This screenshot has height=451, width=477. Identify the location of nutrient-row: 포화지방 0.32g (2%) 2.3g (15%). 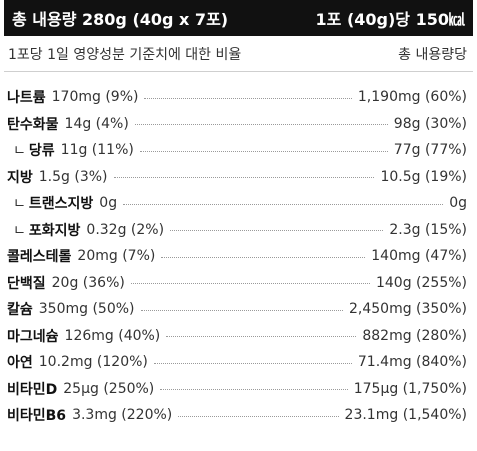
(238, 230).